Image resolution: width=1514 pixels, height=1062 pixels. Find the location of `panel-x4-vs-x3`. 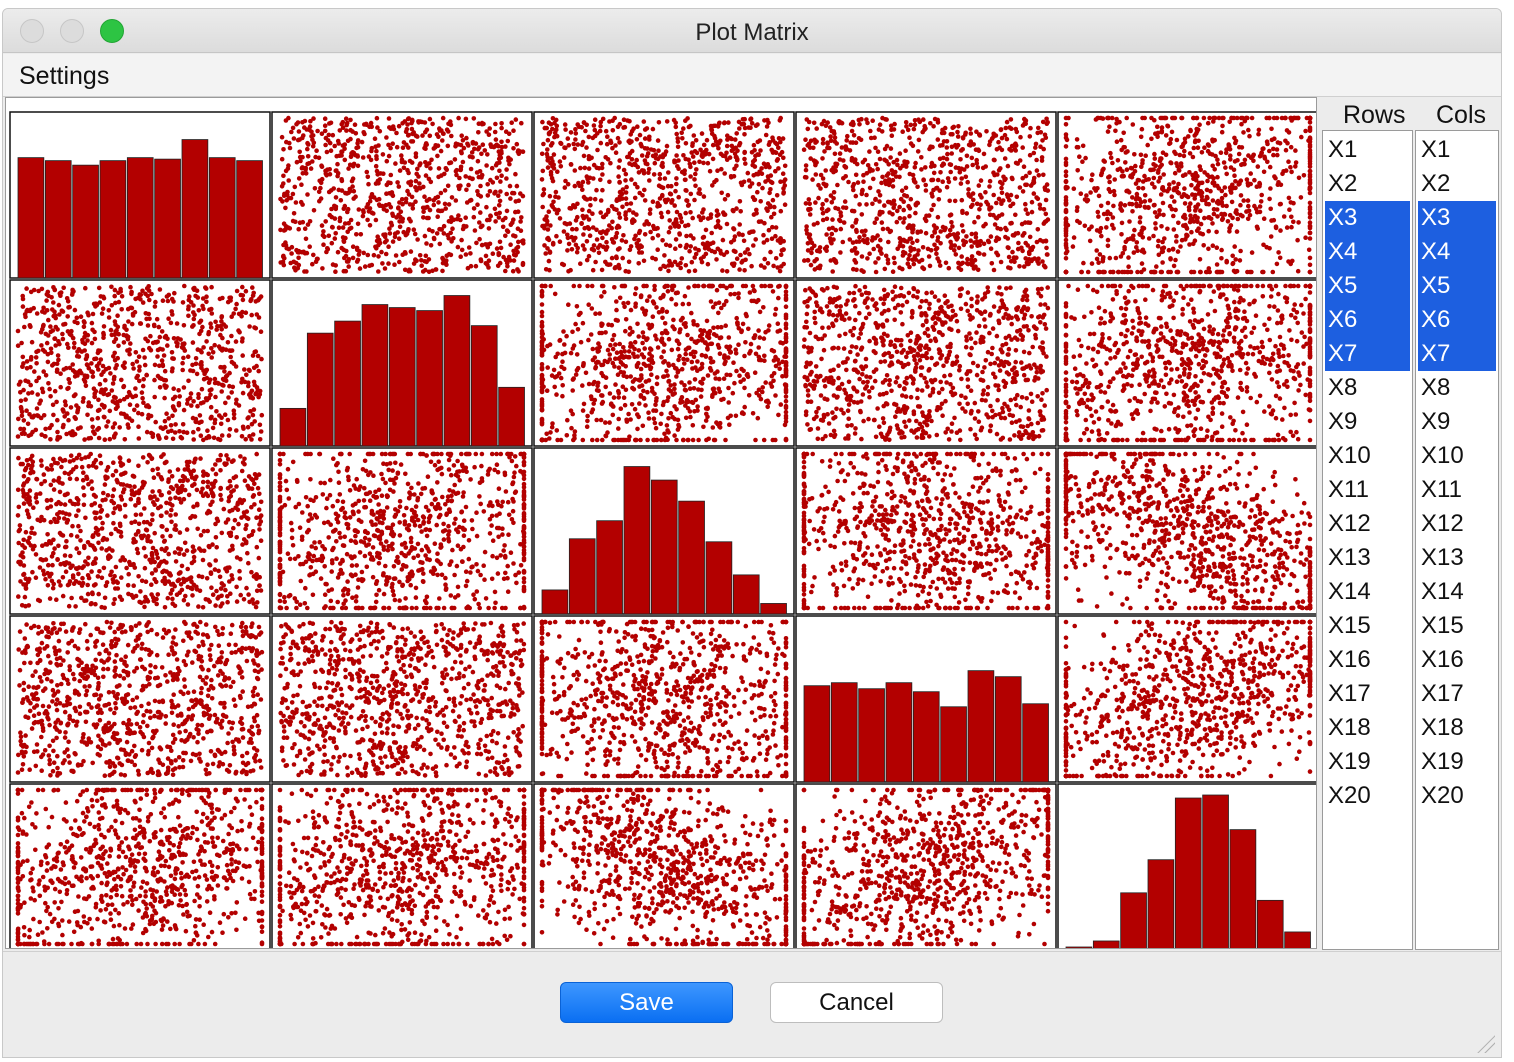

panel-x4-vs-x3 is located at coordinates (140, 363).